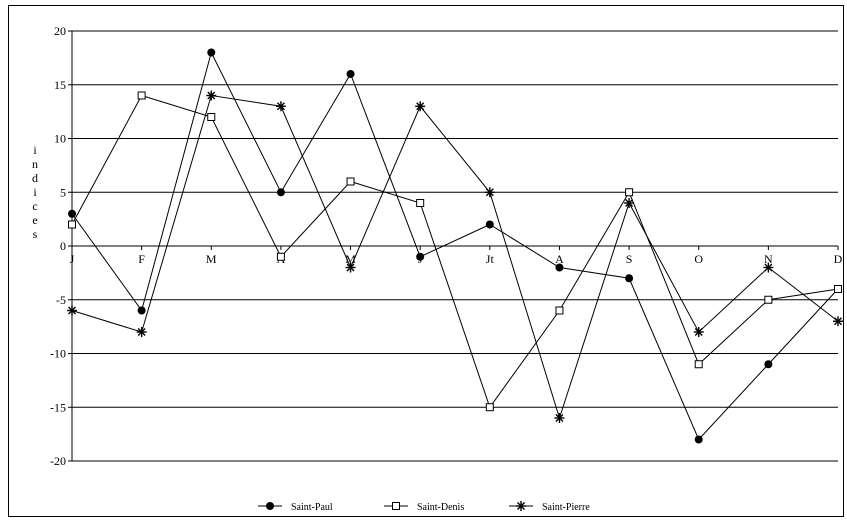  I want to click on legend-label-saint-paul: Saint-Paul, so click(312, 507).